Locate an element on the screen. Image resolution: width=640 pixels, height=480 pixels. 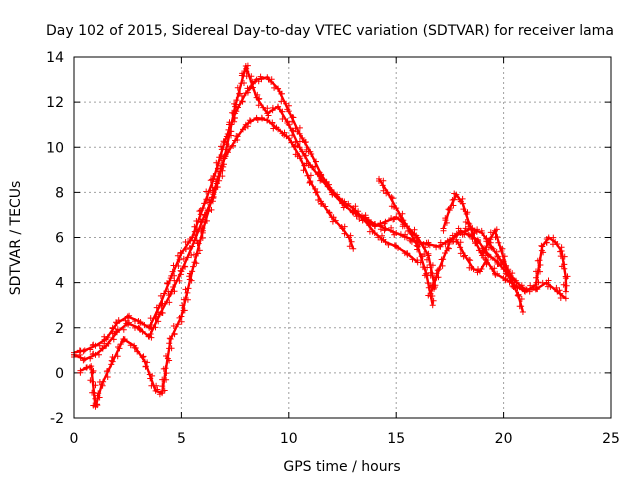
y-tick-label: 12 is located at coordinates (55, 103).